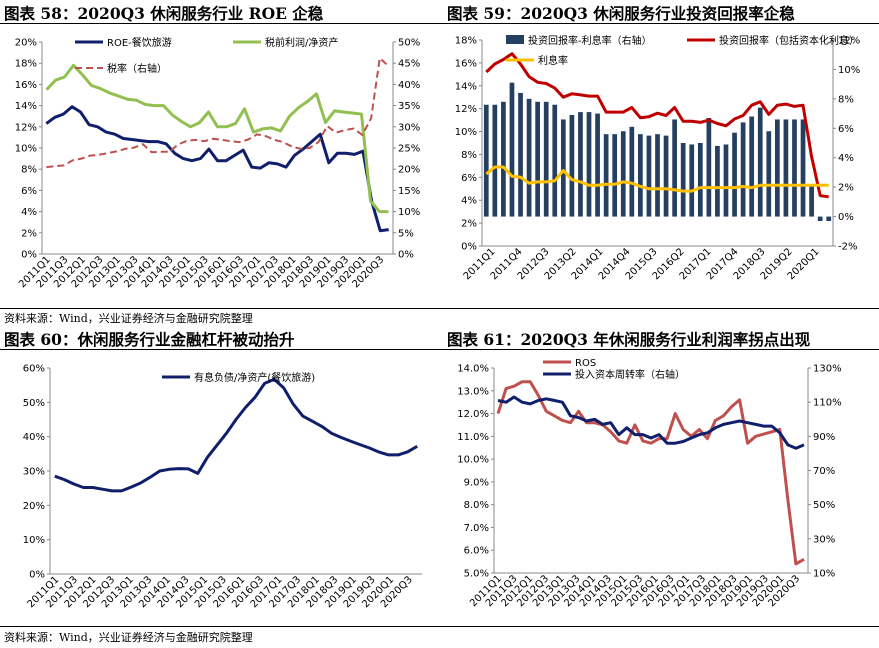 The image size is (879, 648). What do you see at coordinates (827, 369) in the screenshot?
I see `y-tick-label-right: 130%` at bounding box center [827, 369].